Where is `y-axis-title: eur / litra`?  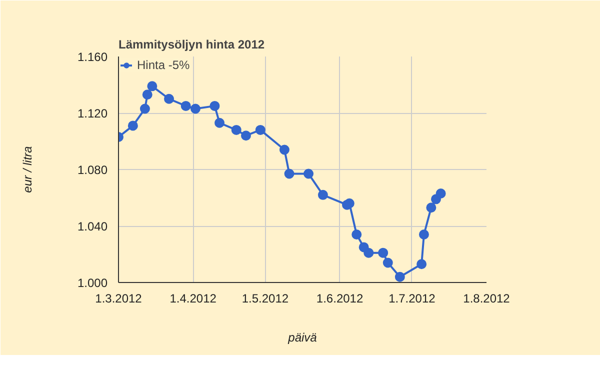 y-axis-title: eur / litra is located at coordinates (27, 169).